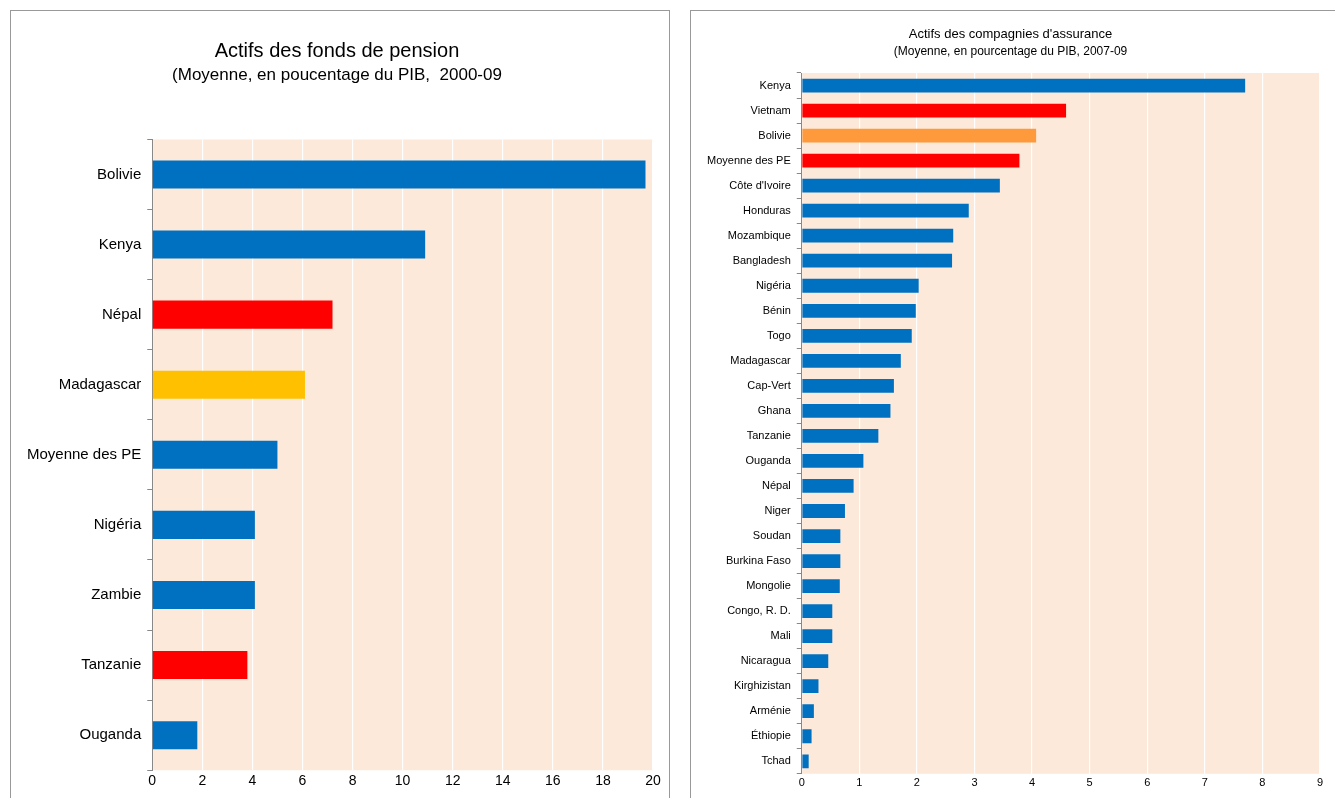 The image size is (1335, 798). I want to click on y-tick-label: Mozambique, so click(759, 234).